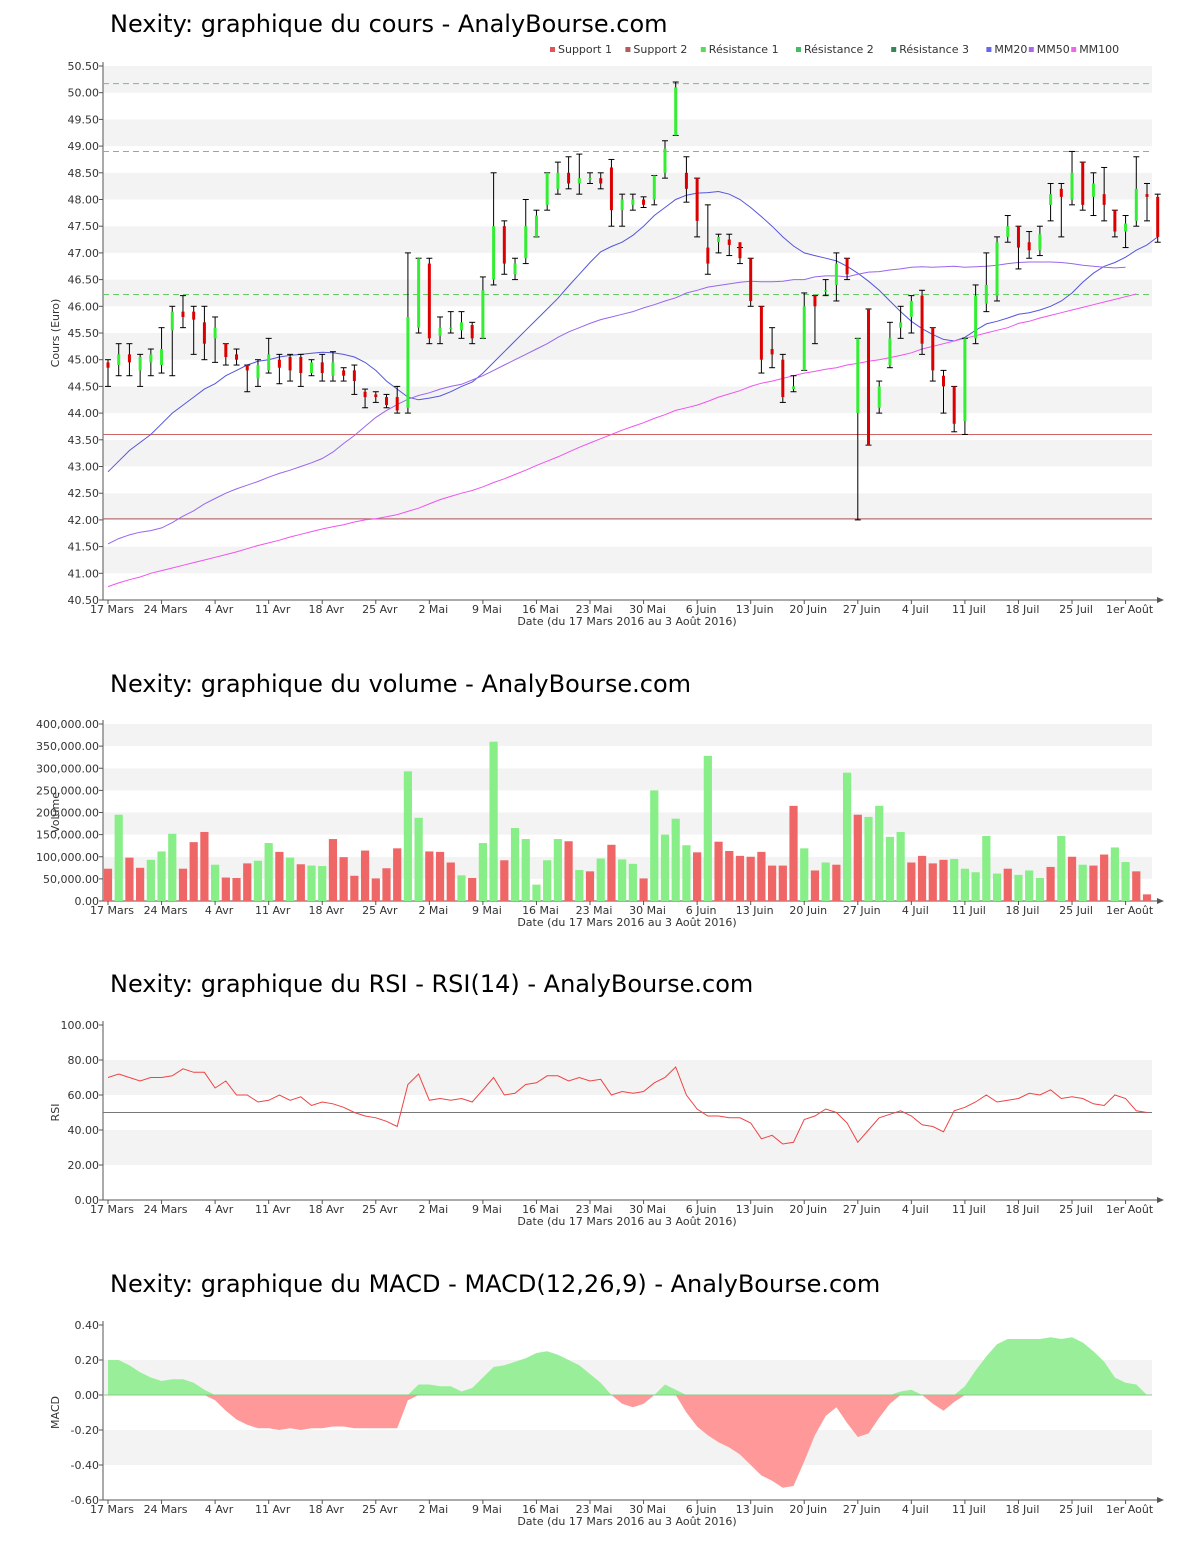 Image resolution: width=1200 pixels, height=1550 pixels. What do you see at coordinates (627, 1147) in the screenshot?
I see `rsi-grid-band` at bounding box center [627, 1147].